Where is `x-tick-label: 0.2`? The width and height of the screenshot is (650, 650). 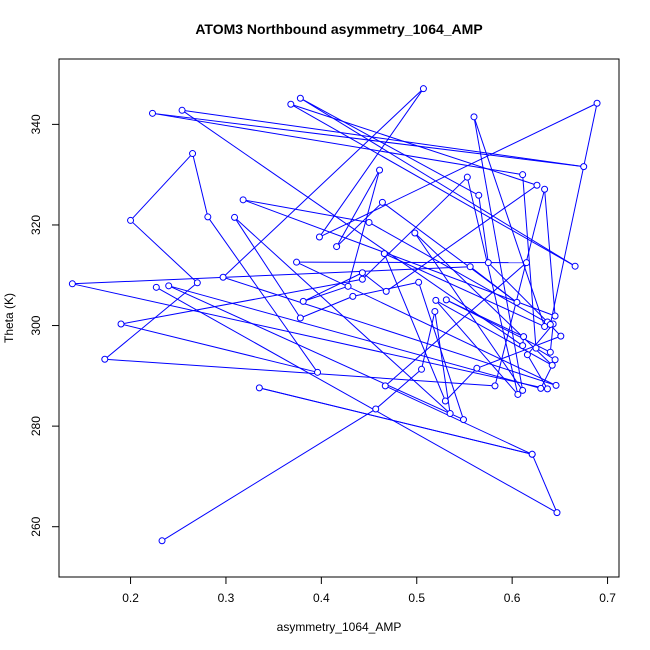
x-tick-label: 0.2 is located at coordinates (130, 598).